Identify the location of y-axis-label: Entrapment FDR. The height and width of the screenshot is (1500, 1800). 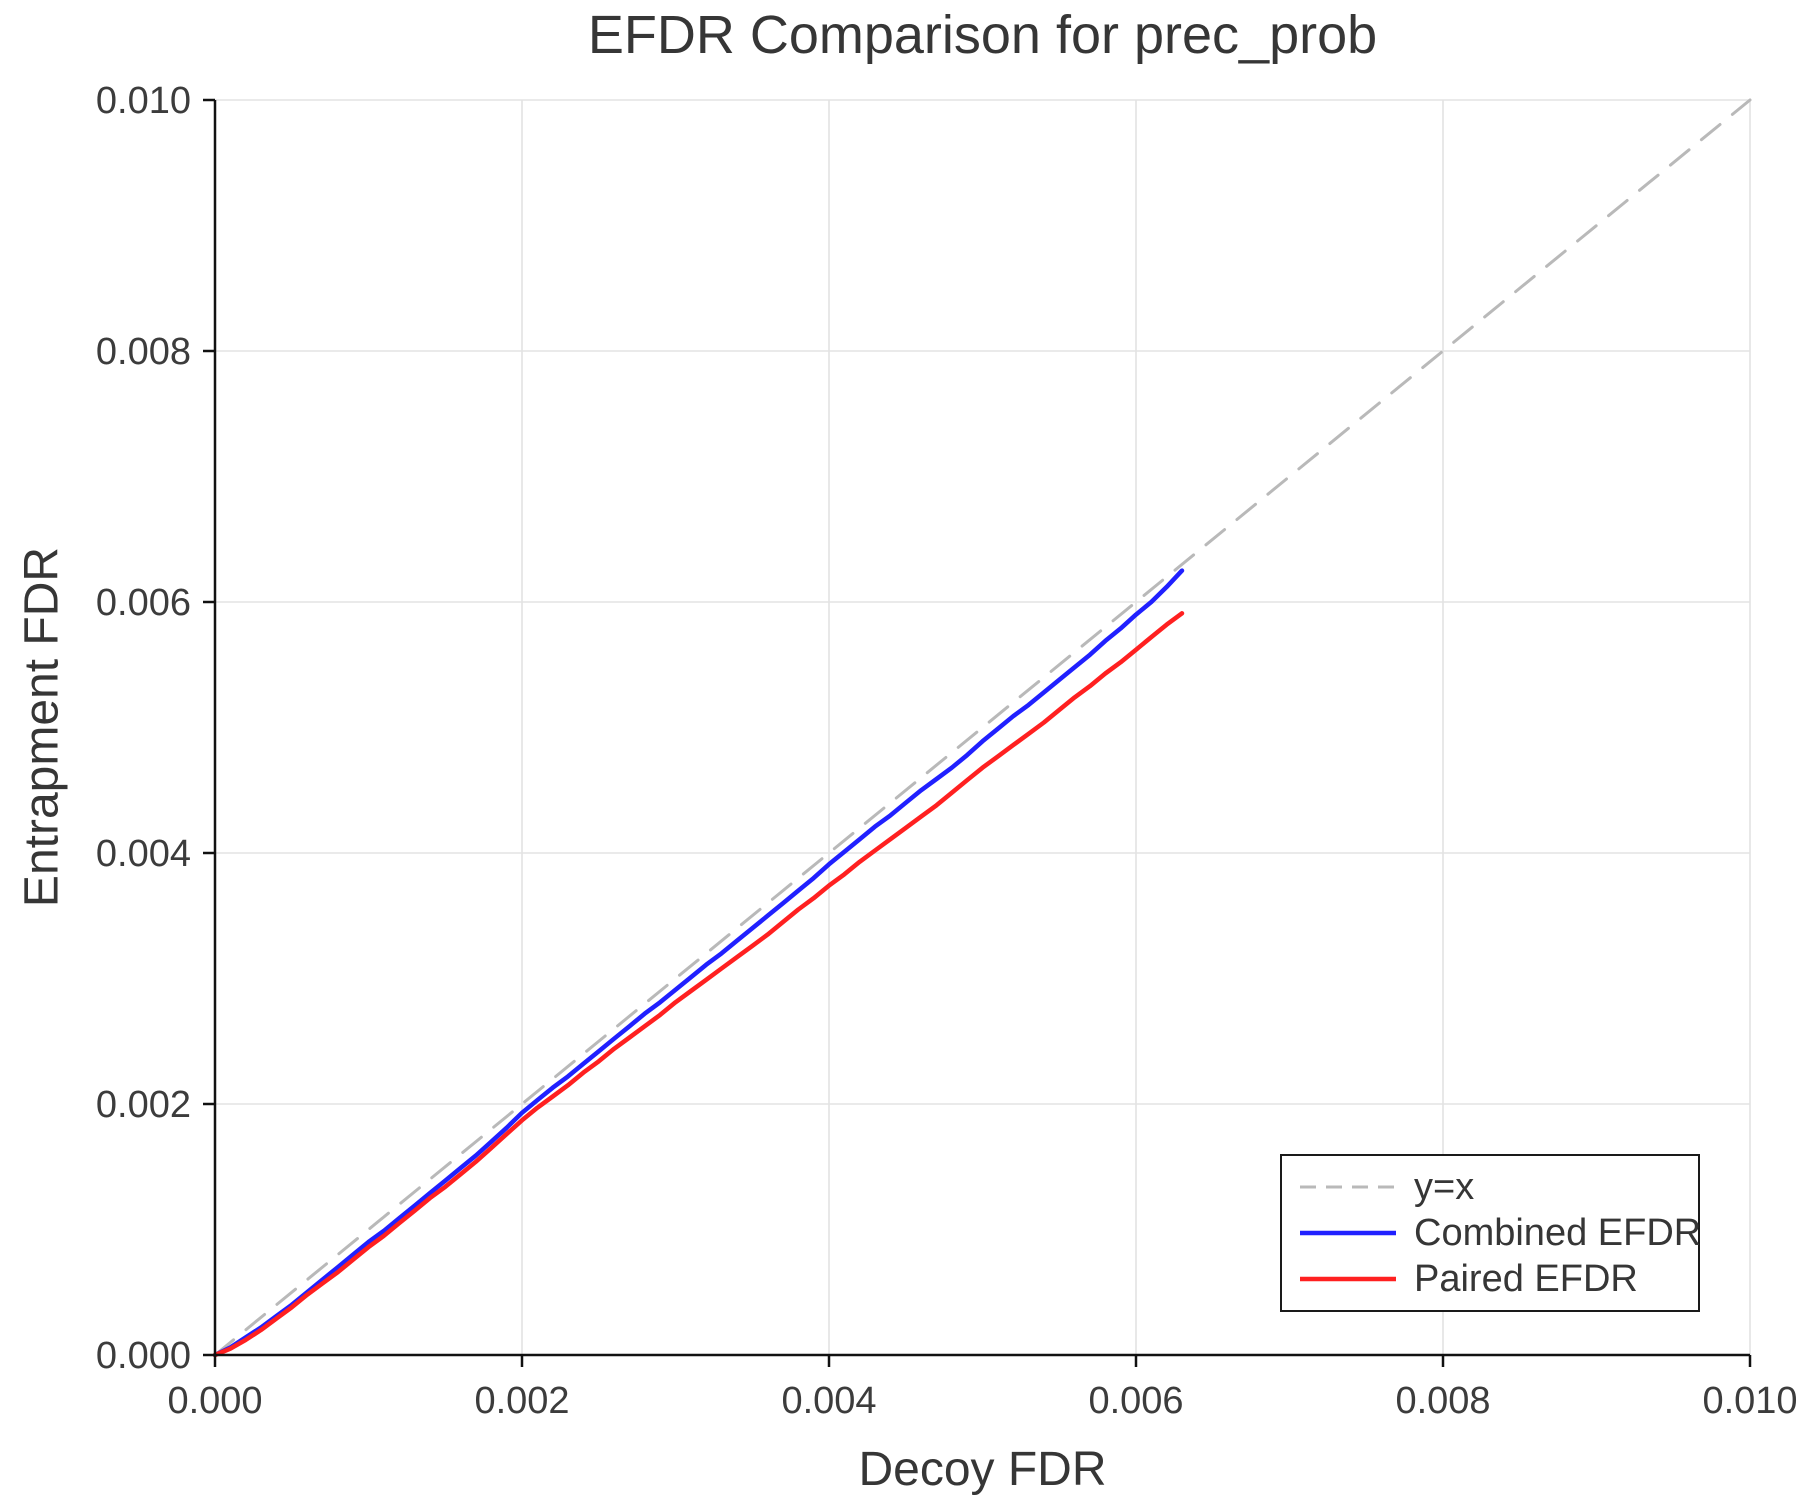
(42, 727).